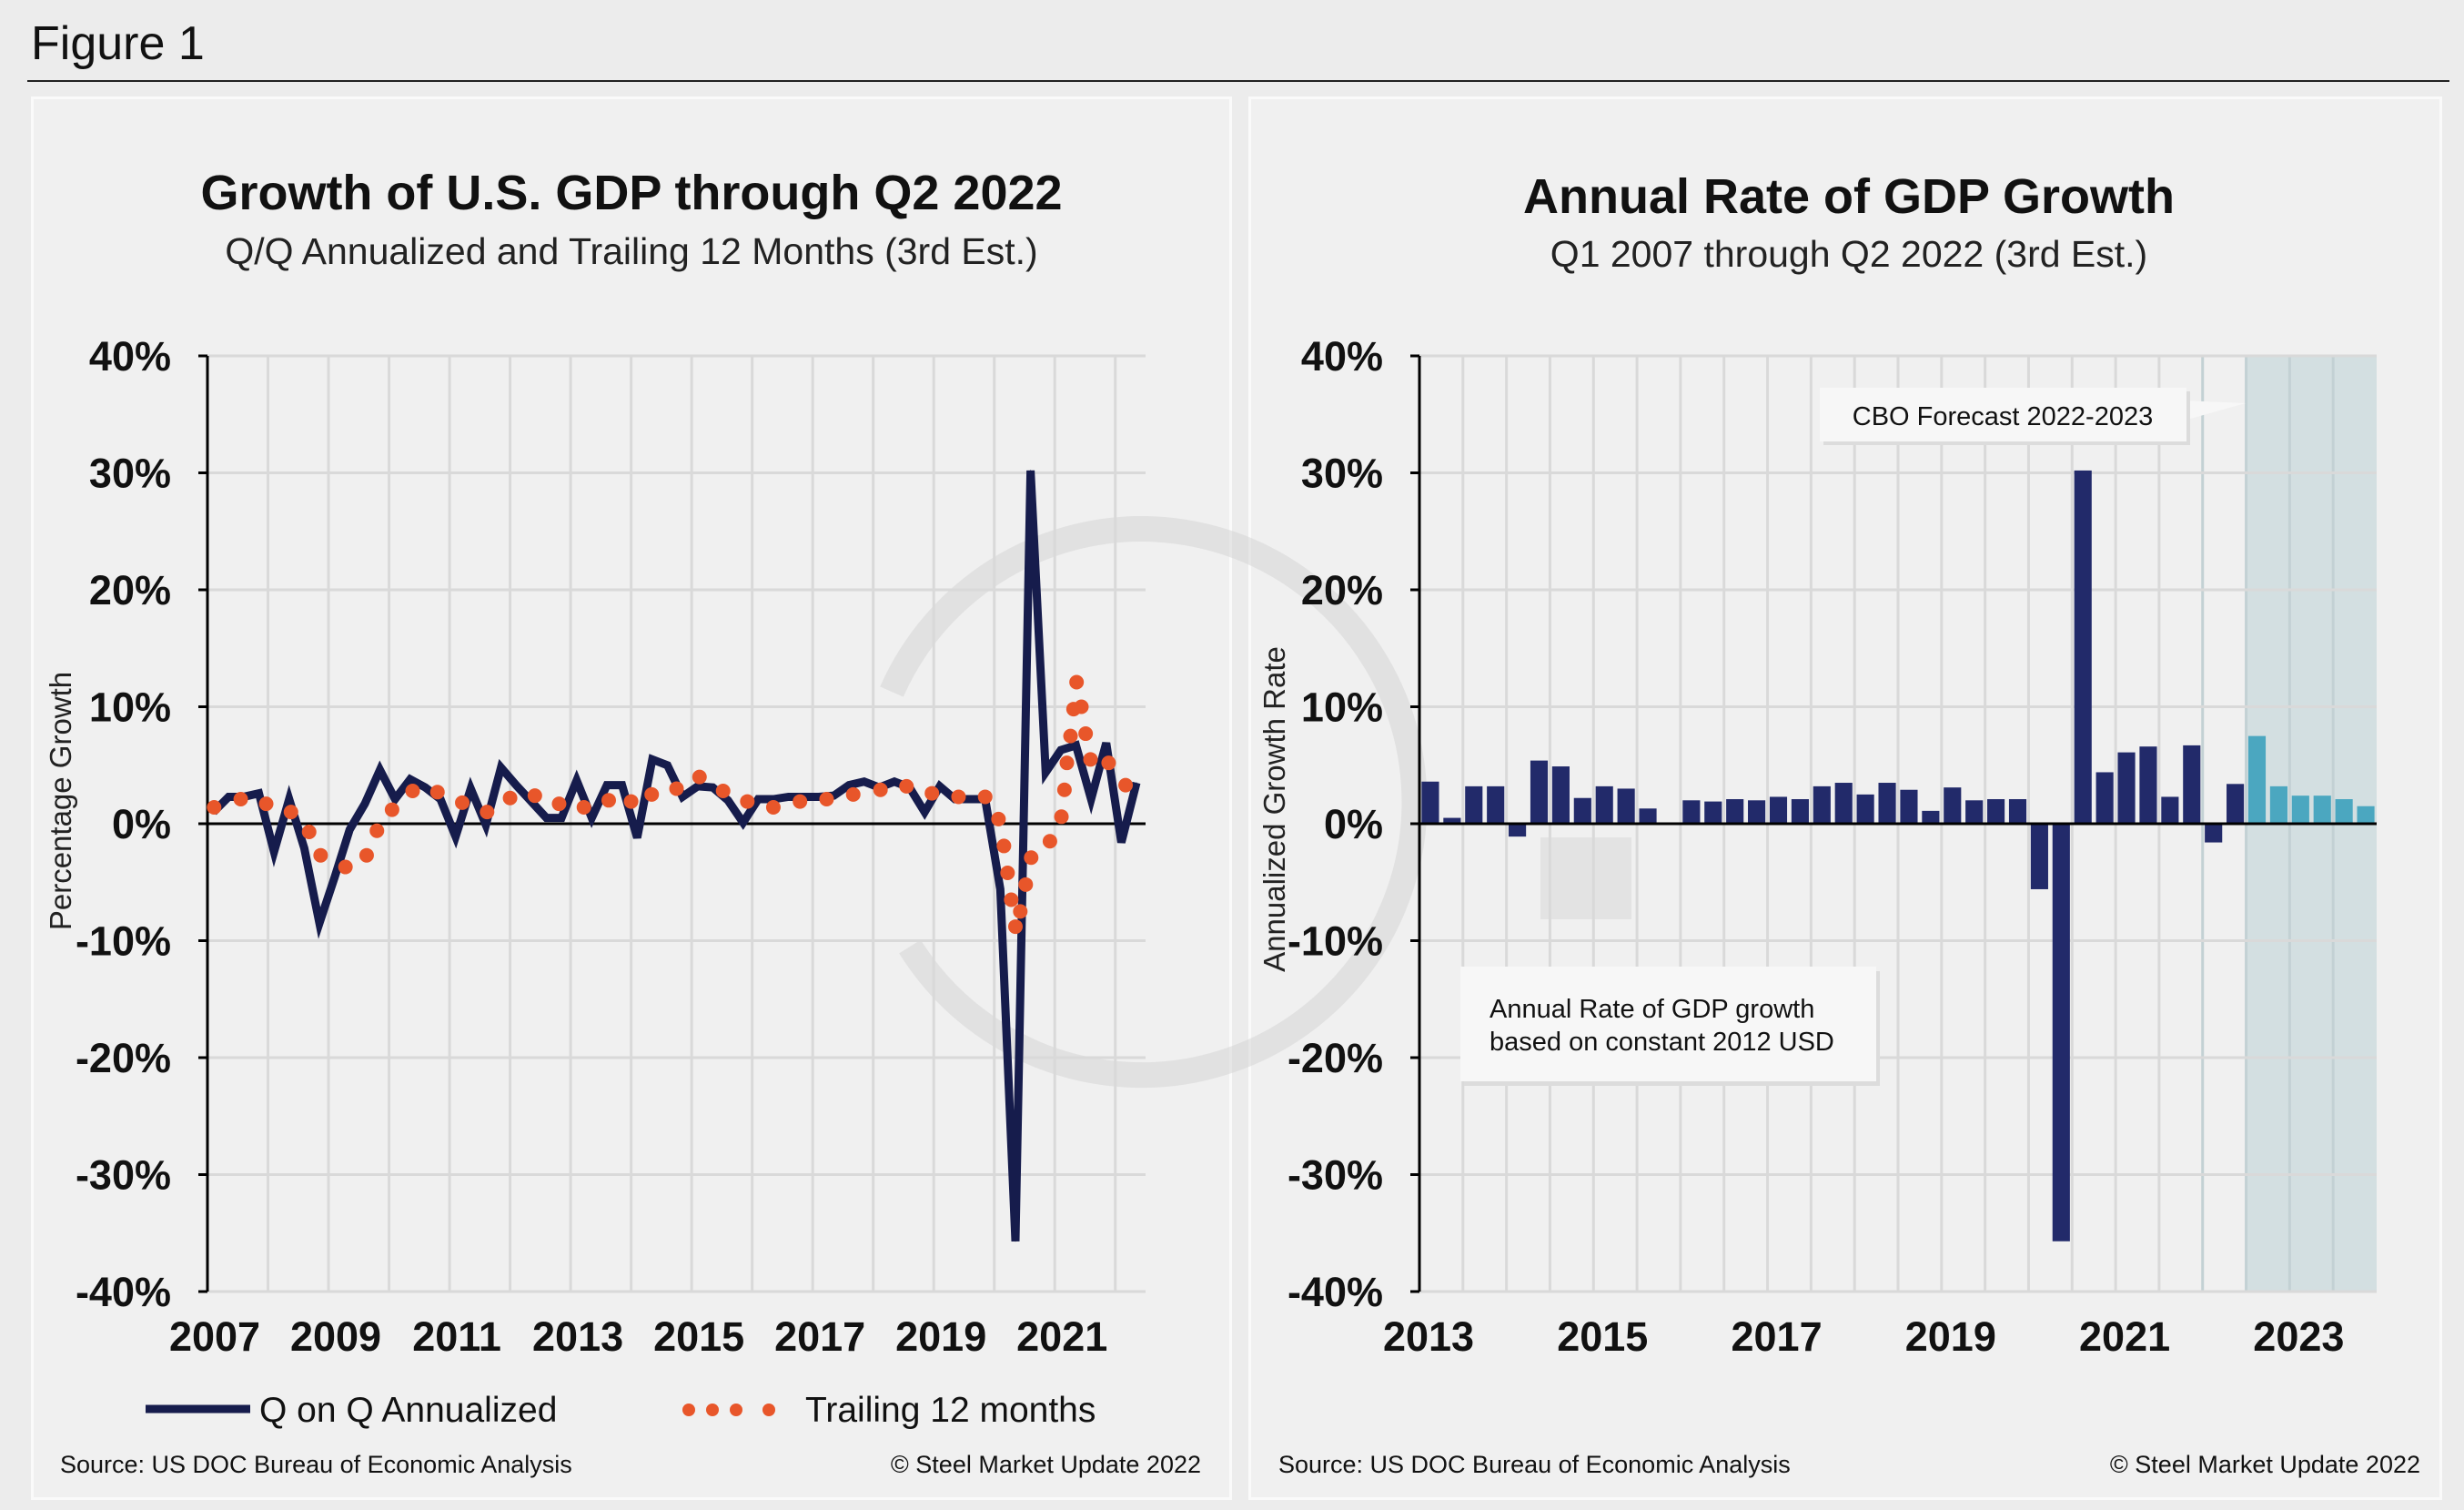 Image resolution: width=2464 pixels, height=1510 pixels. What do you see at coordinates (941, 1337) in the screenshot?
I see `x-tick-label: 2019` at bounding box center [941, 1337].